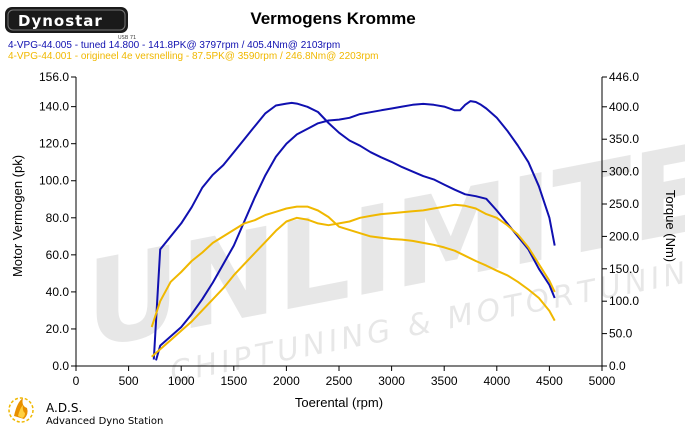  What do you see at coordinates (444, 381) in the screenshot?
I see `x-tick-label: 3500` at bounding box center [444, 381].